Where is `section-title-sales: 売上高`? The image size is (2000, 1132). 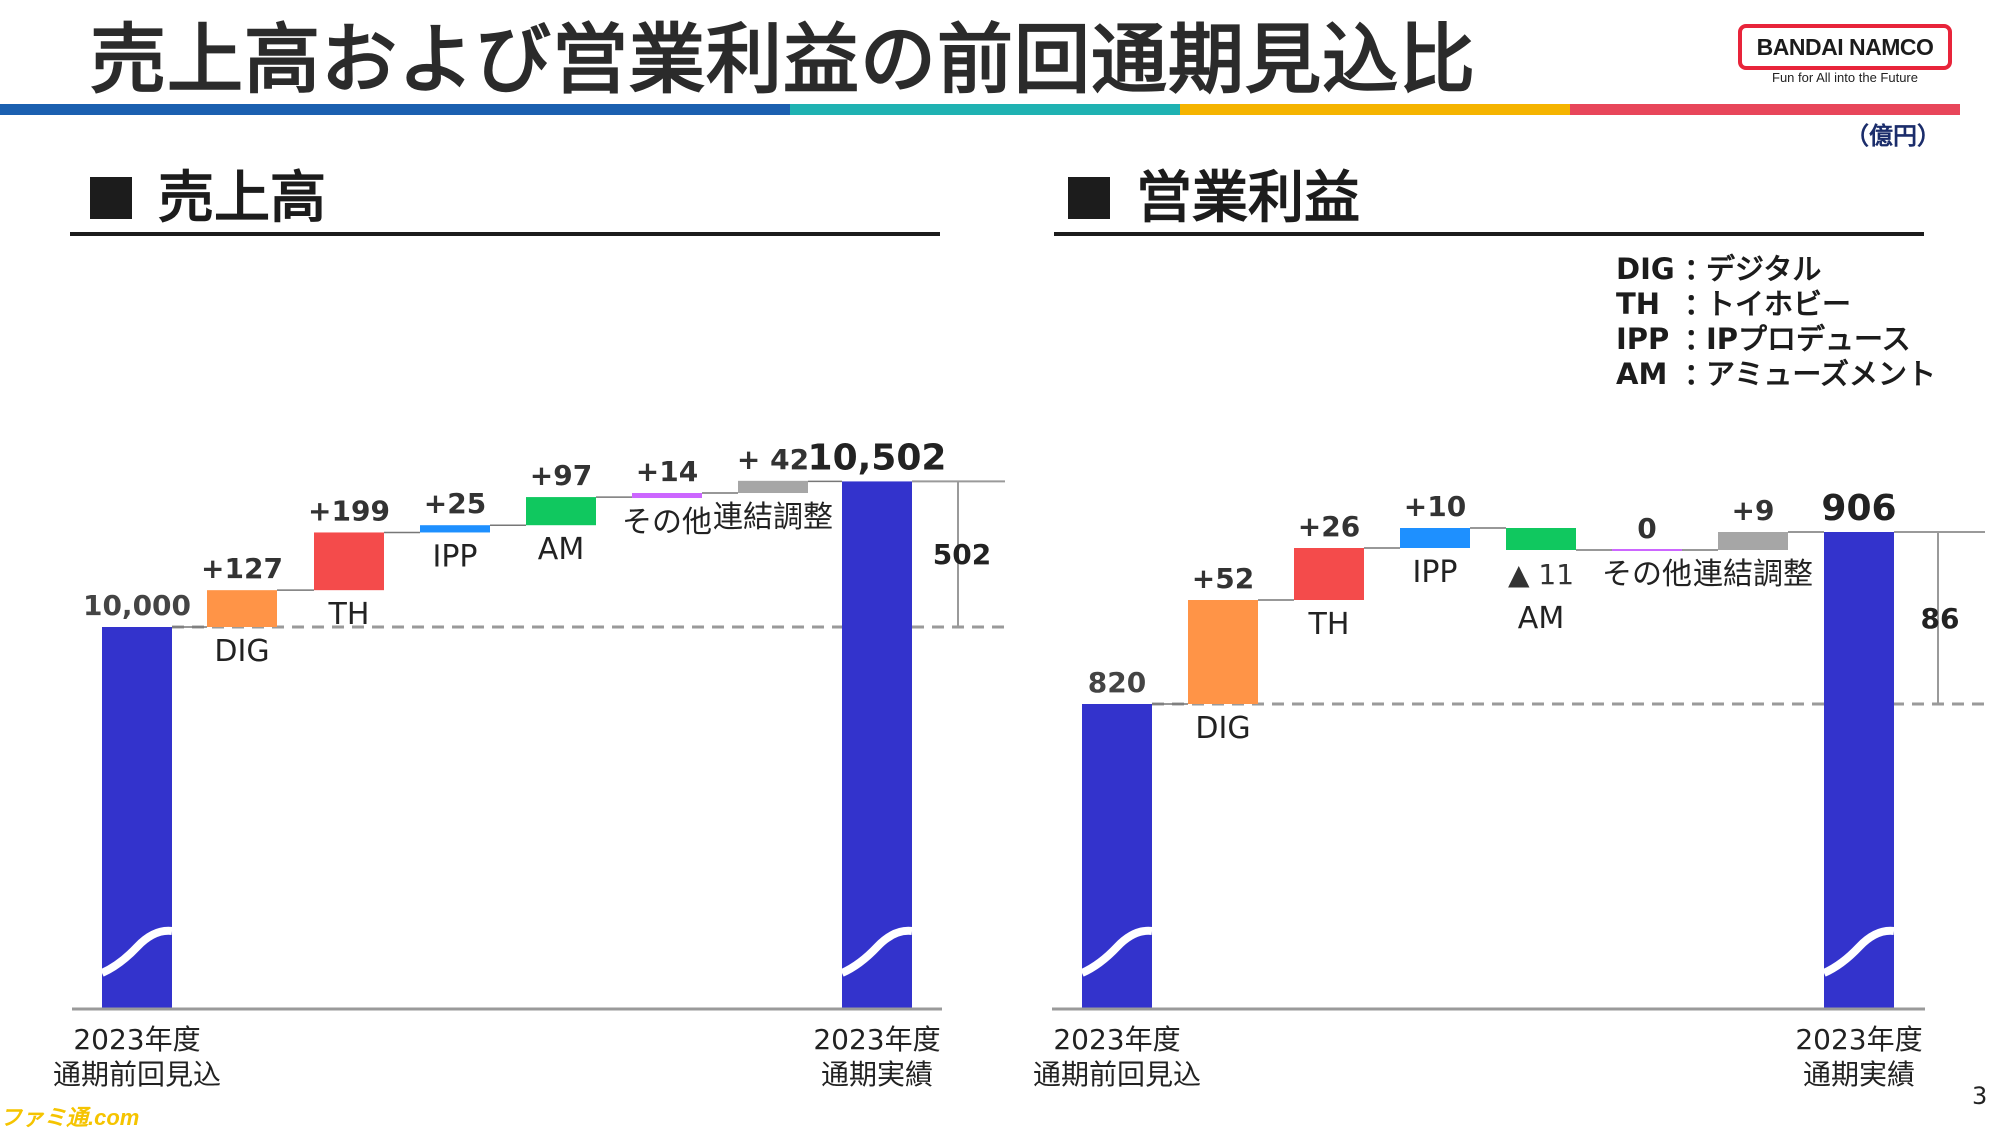 section-title-sales: 売上高 is located at coordinates (208, 199).